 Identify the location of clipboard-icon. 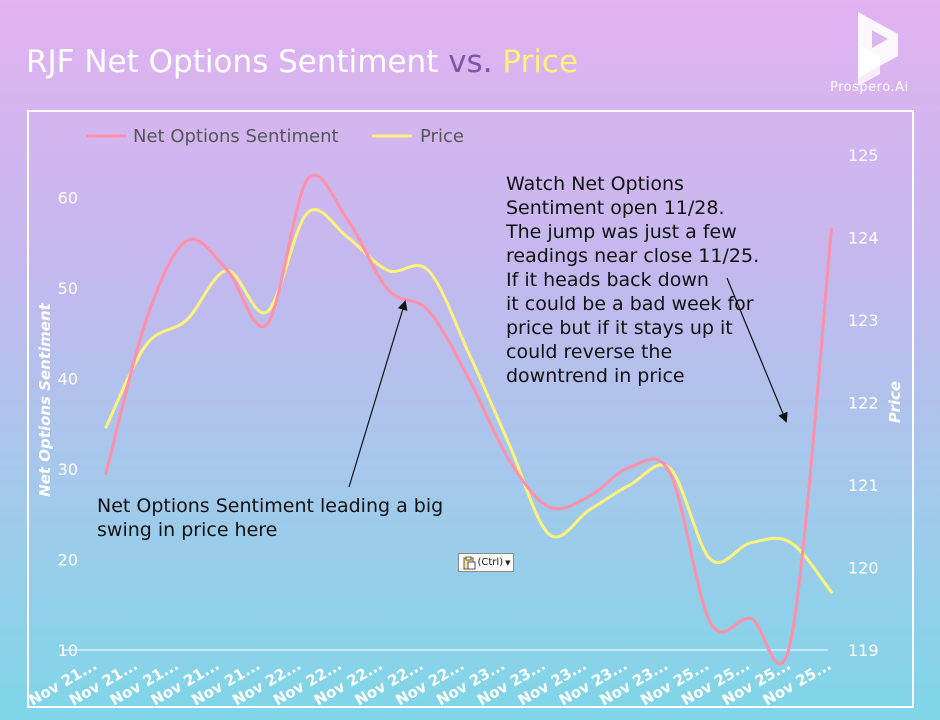
(469, 562).